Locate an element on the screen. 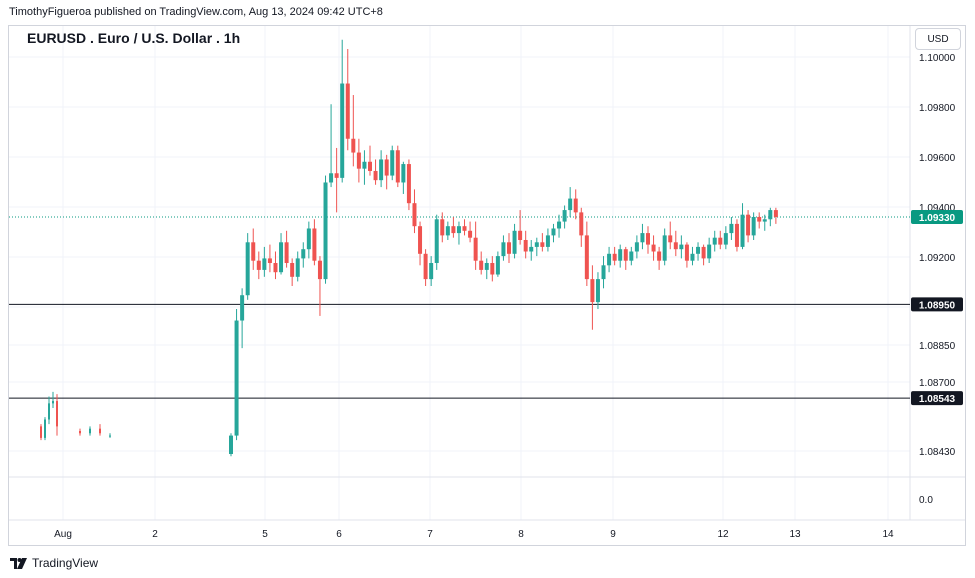 The width and height of the screenshot is (975, 578). y-tick-label: 0.0 is located at coordinates (926, 500).